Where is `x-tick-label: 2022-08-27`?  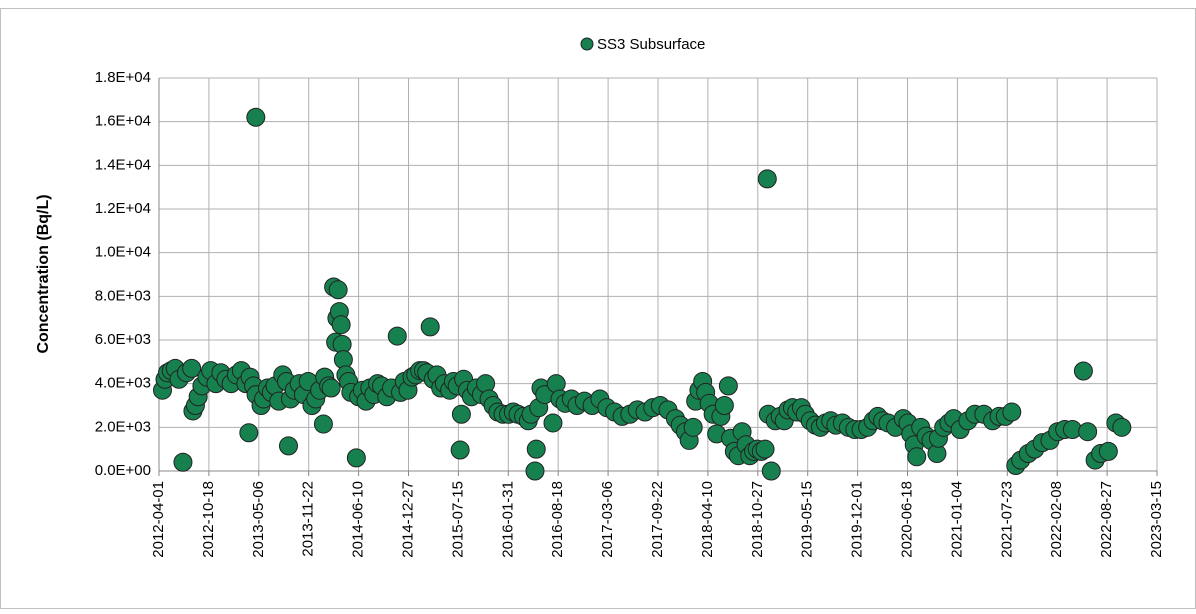 x-tick-label: 2022-08-27 is located at coordinates (1106, 519).